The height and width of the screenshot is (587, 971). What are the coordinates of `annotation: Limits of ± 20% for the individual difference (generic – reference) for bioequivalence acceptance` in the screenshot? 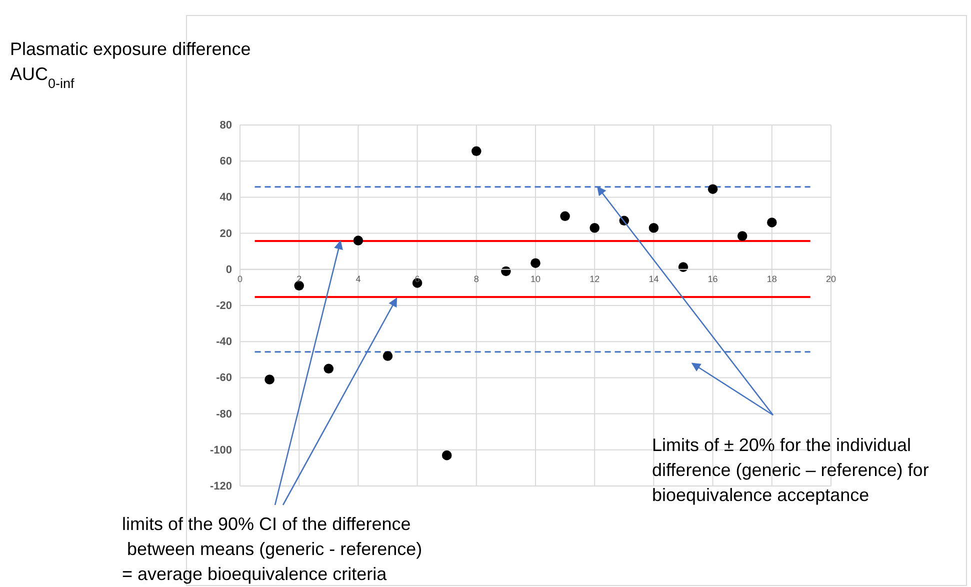 It's located at (790, 470).